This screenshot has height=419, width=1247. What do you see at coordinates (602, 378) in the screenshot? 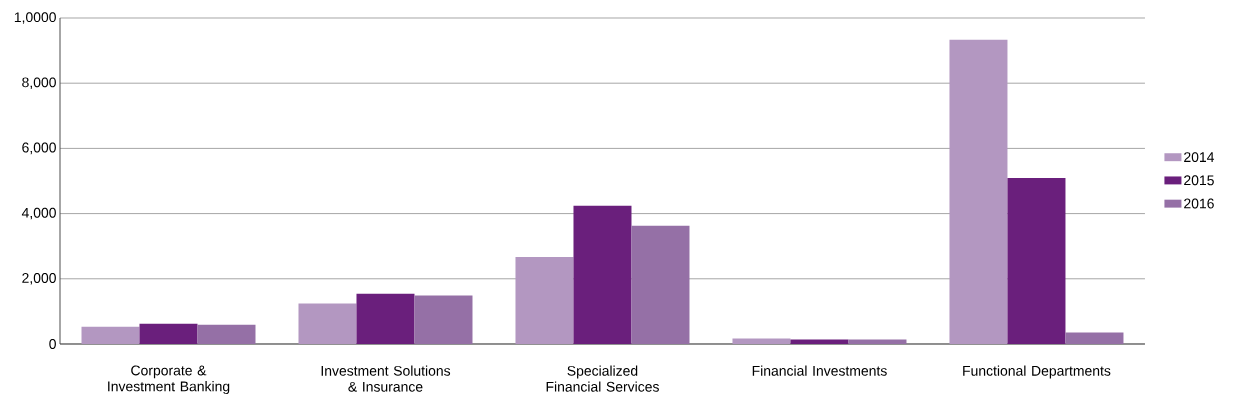
I see `x-tick-label: Specialized Financial Services` at bounding box center [602, 378].